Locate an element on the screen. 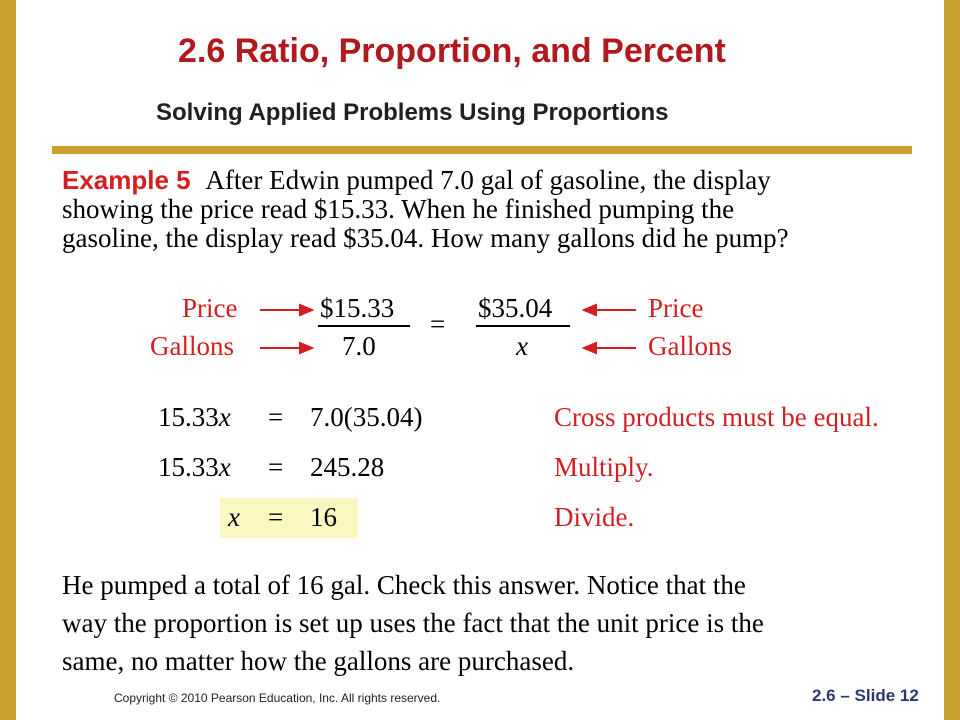 The width and height of the screenshot is (960, 720). step3-rhs: 16 is located at coordinates (323, 517).